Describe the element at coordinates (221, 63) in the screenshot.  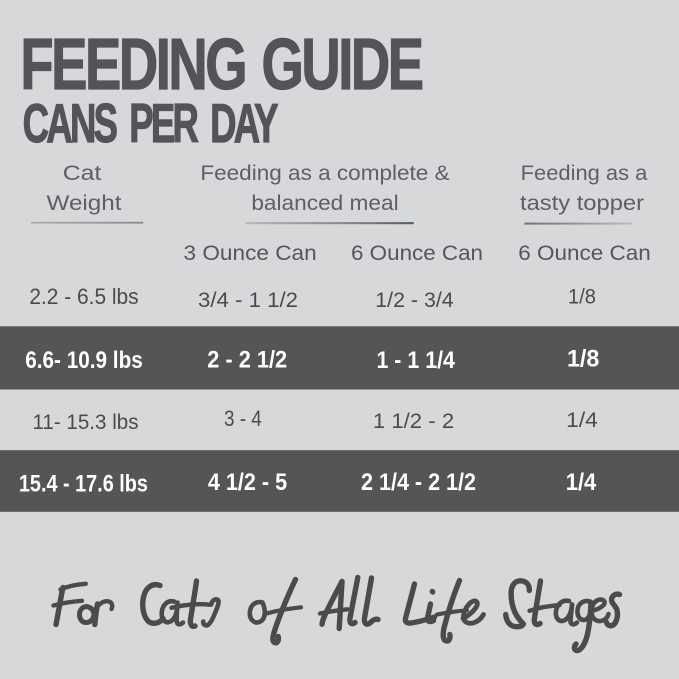
I see `svg-text: FEEDING GUIDE` at that location.